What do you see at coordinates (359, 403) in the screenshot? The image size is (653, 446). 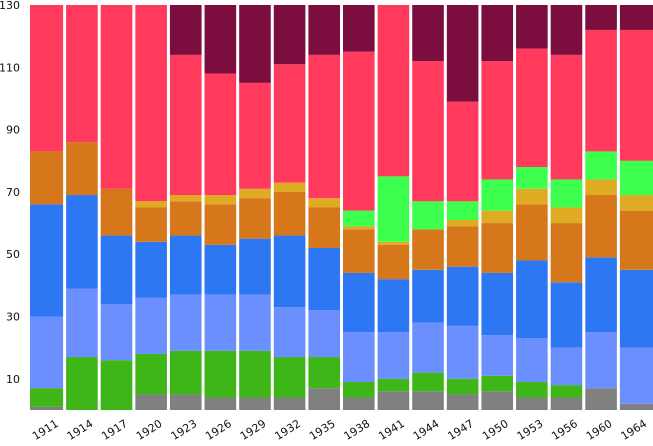 I see `bar-segment-1938-s0` at bounding box center [359, 403].